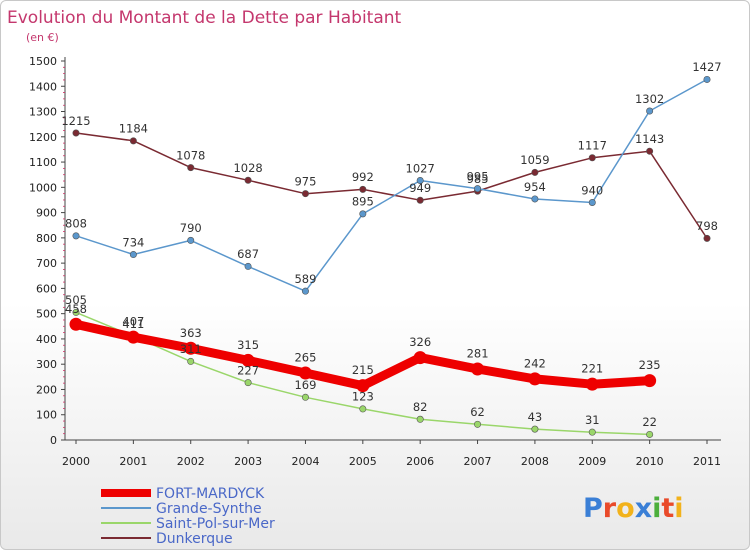 The height and width of the screenshot is (550, 750). I want to click on y-tick-label: 800, so click(46, 238).